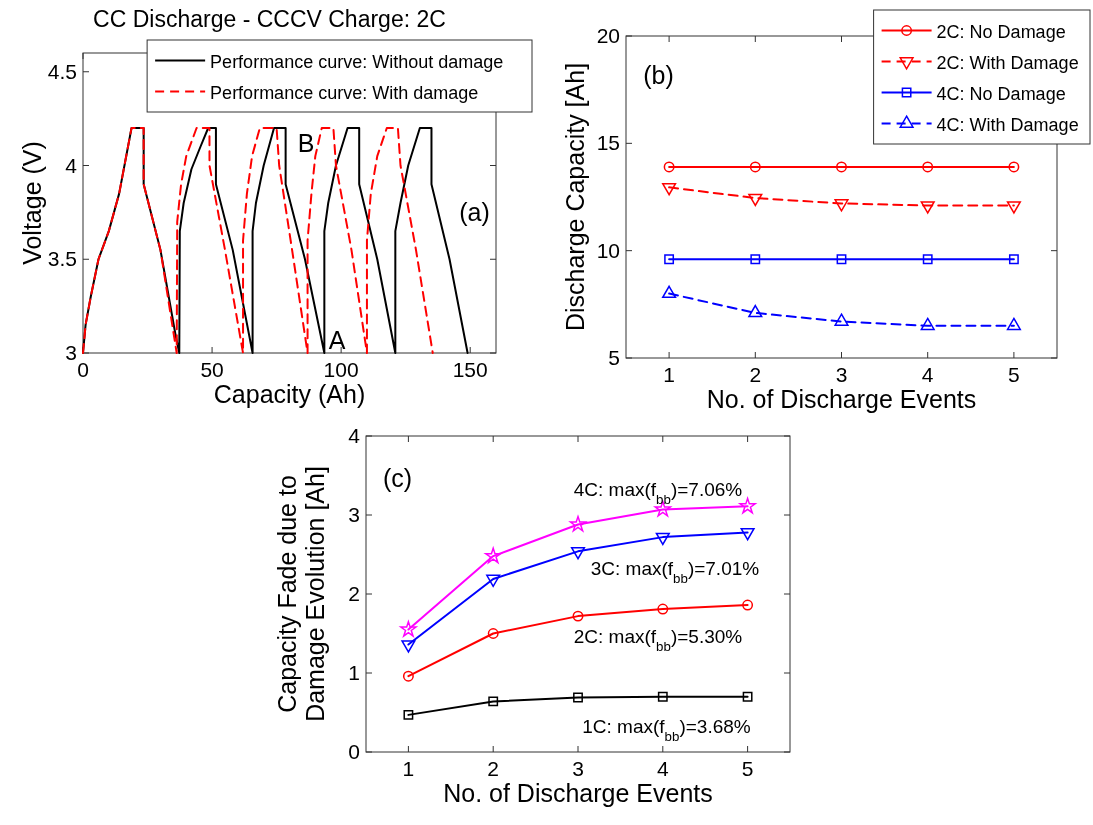  What do you see at coordinates (397, 477) in the screenshot?
I see `annotation: (c)` at bounding box center [397, 477].